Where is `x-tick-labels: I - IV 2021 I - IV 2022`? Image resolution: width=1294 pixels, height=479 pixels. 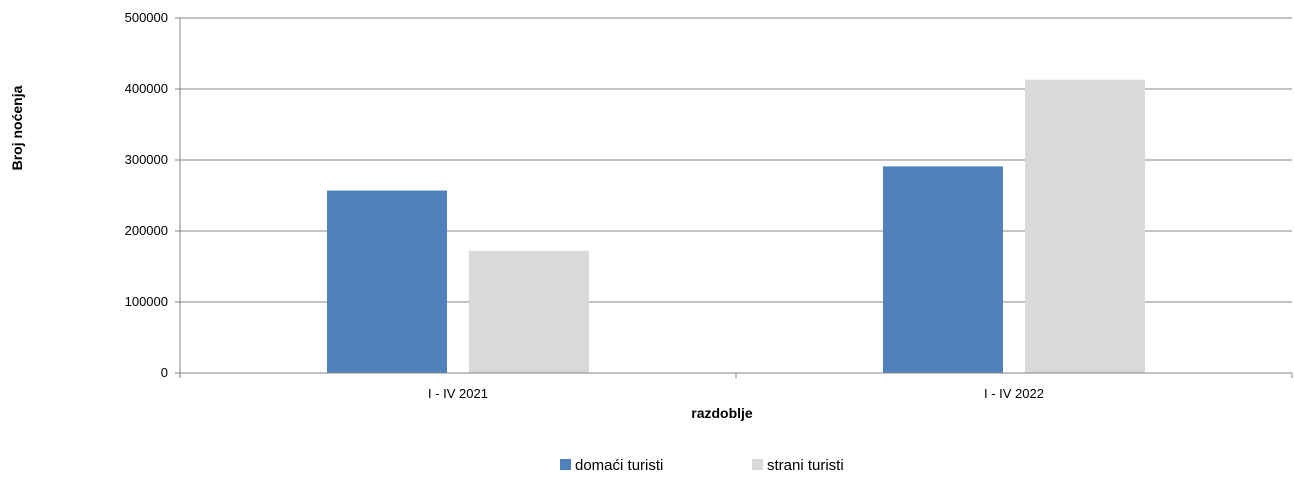
x-tick-labels: I - IV 2021 I - IV 2022 is located at coordinates (736, 387).